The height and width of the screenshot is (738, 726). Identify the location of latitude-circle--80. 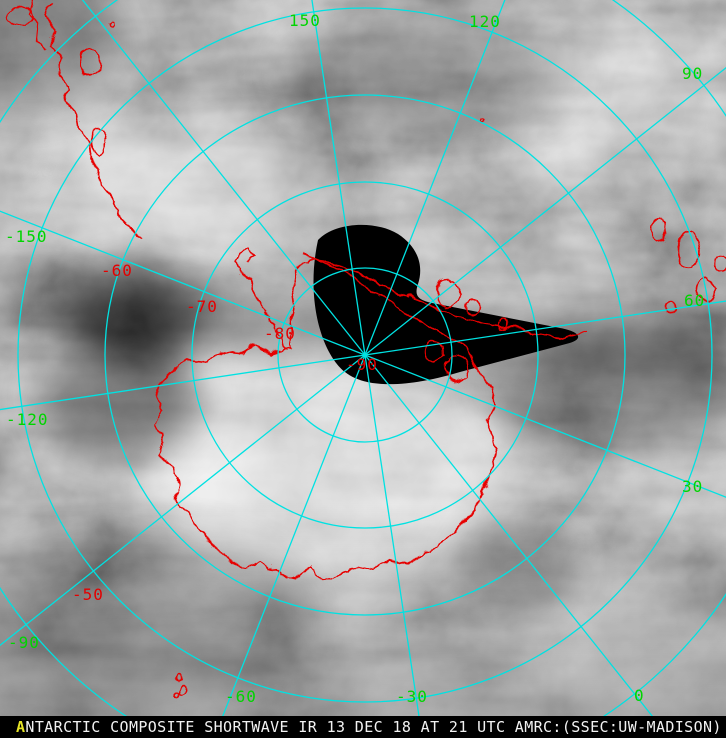
(365, 355).